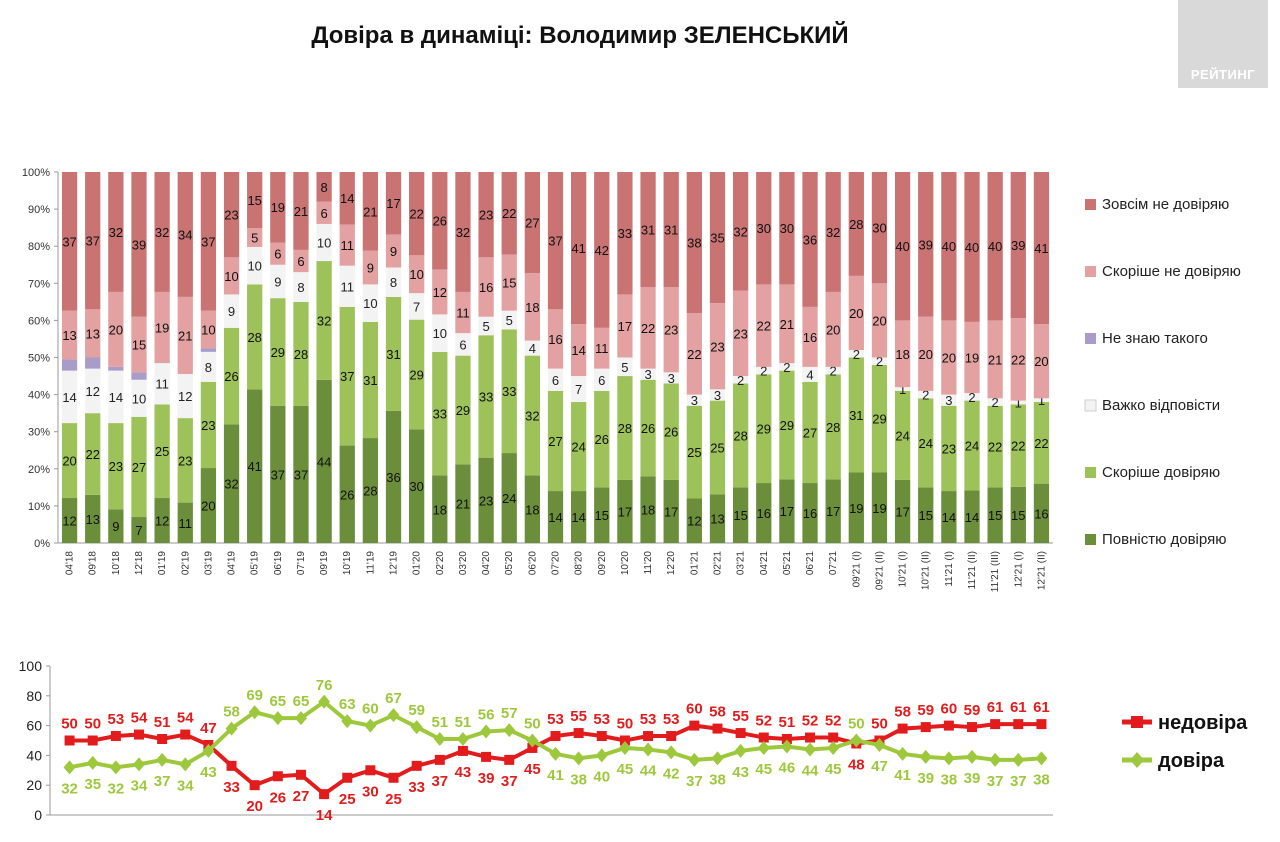 Image resolution: width=1280 pixels, height=842 pixels. I want to click on bar-data-label: 21, so click(995, 359).